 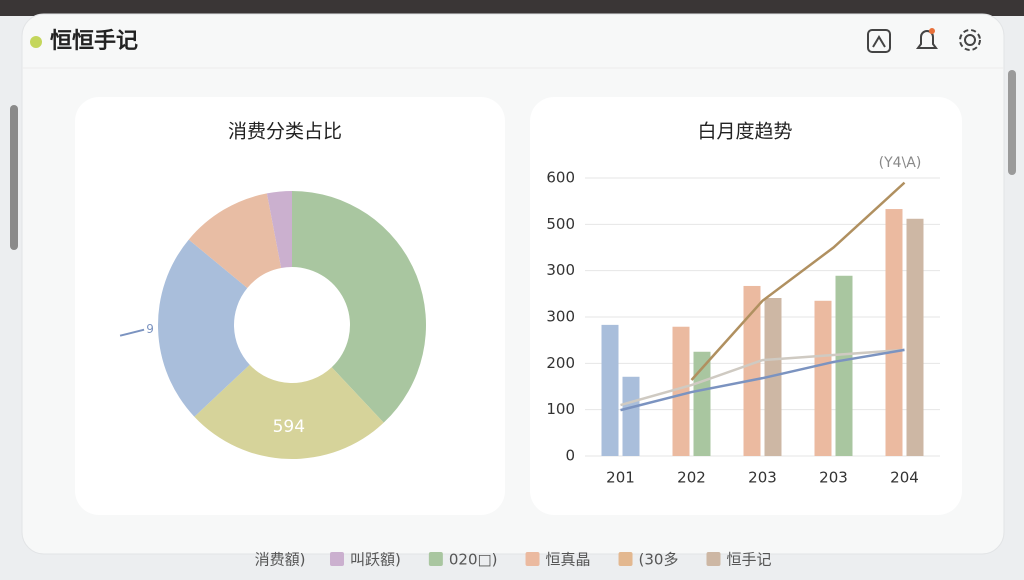 What do you see at coordinates (280, 560) in the screenshot?
I see `legend-title: 消费額)` at bounding box center [280, 560].